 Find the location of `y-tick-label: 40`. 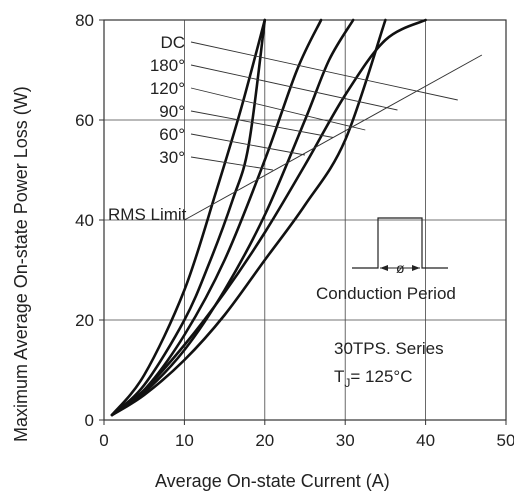

y-tick-label: 40 is located at coordinates (84, 220).